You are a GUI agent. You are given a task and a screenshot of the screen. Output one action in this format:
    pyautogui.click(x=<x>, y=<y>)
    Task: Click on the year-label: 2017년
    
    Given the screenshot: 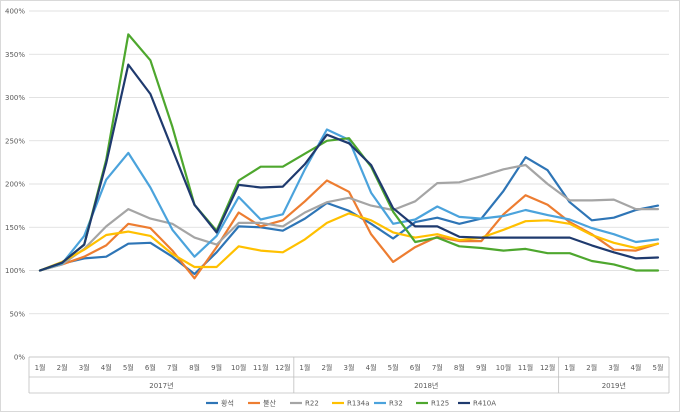 What is the action you would take?
    pyautogui.click(x=161, y=385)
    